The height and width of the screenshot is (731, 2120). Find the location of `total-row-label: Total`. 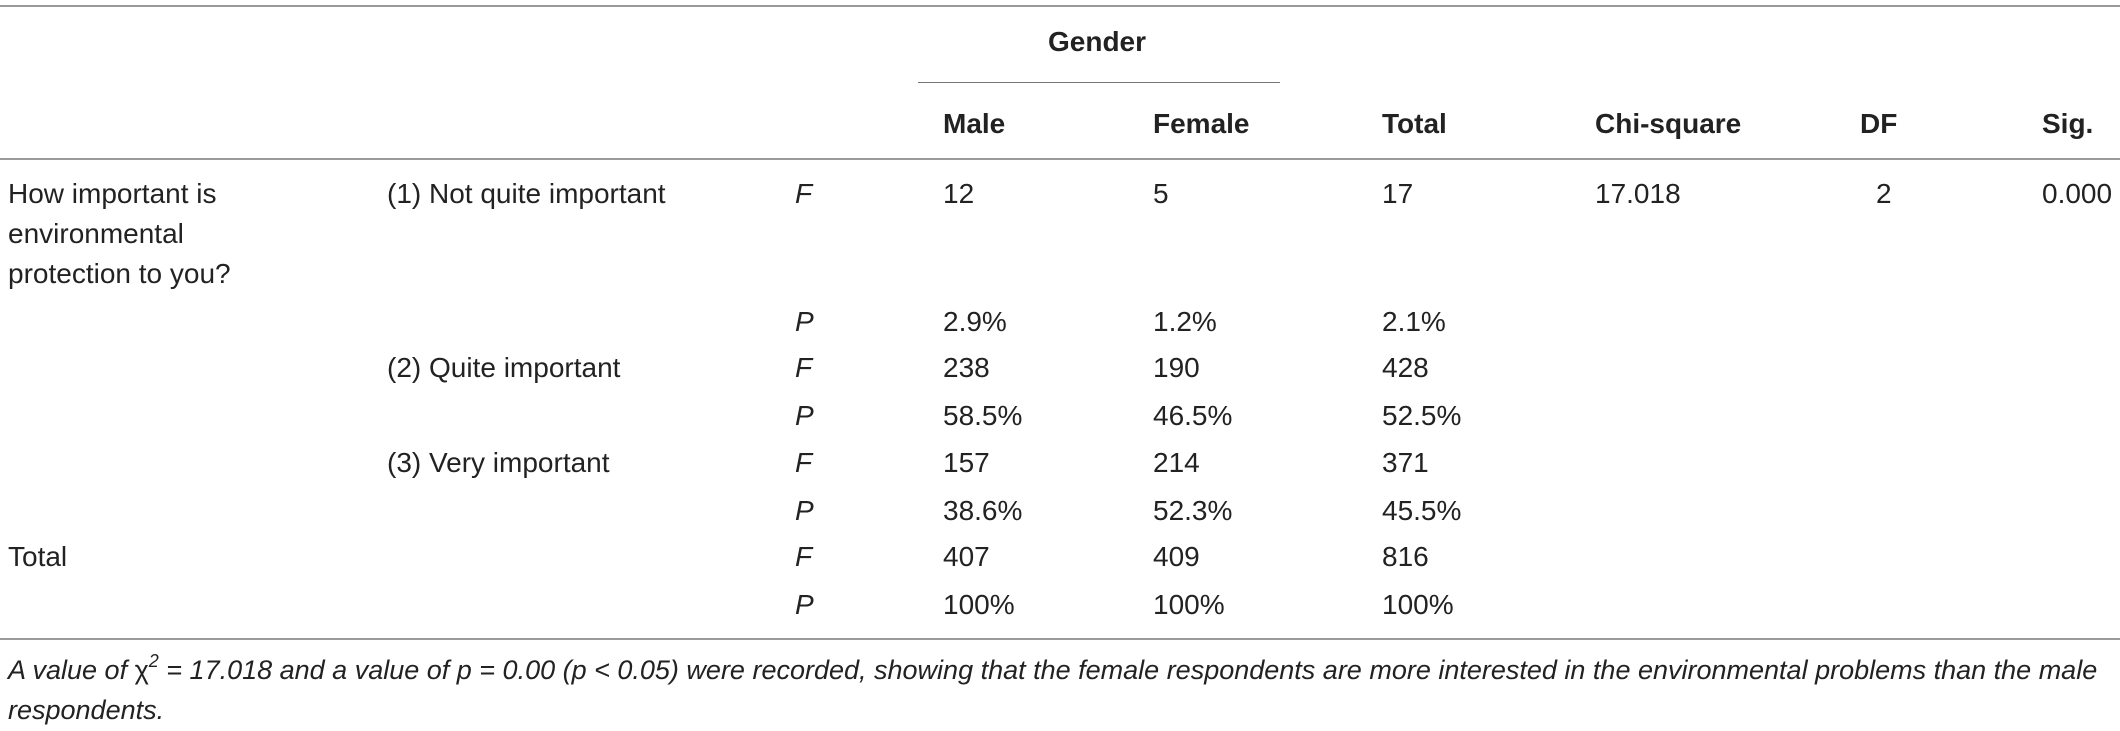

total-row-label: Total is located at coordinates (38, 556).